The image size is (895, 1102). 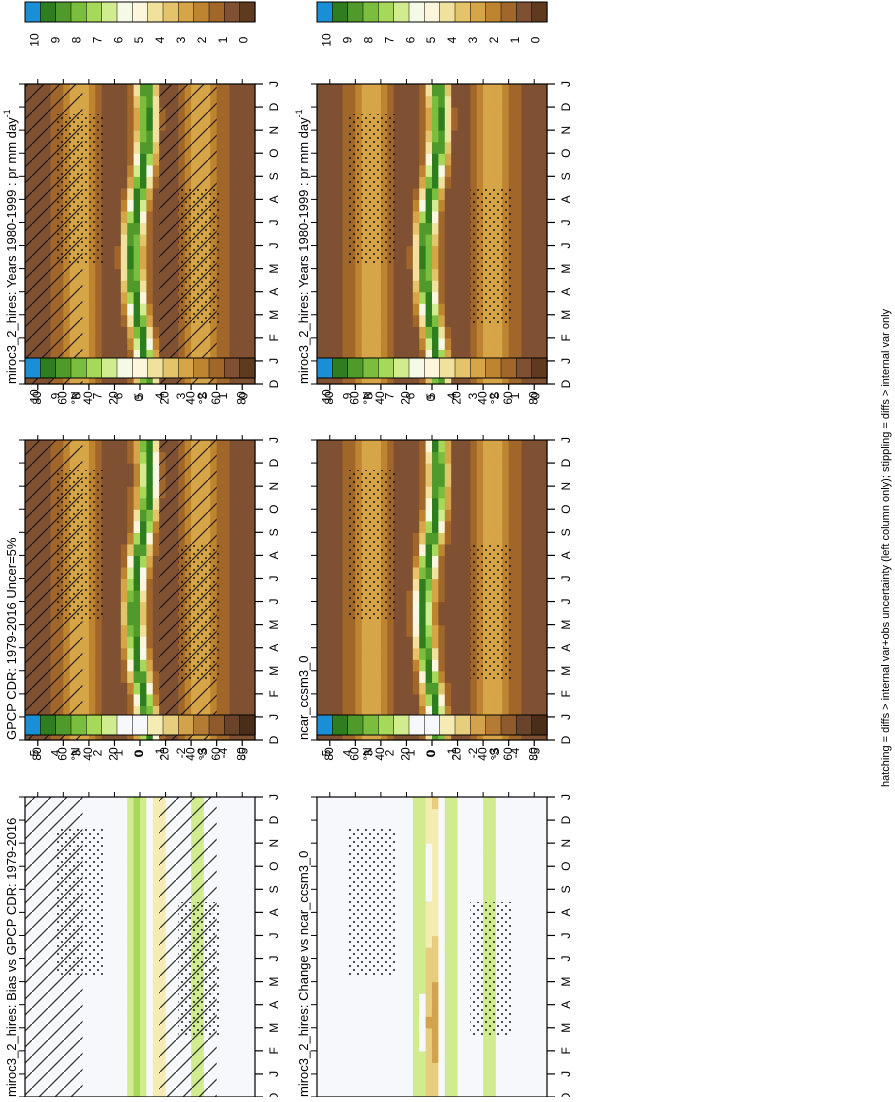 I want to click on x-tick-label: N, so click(x=566, y=486).